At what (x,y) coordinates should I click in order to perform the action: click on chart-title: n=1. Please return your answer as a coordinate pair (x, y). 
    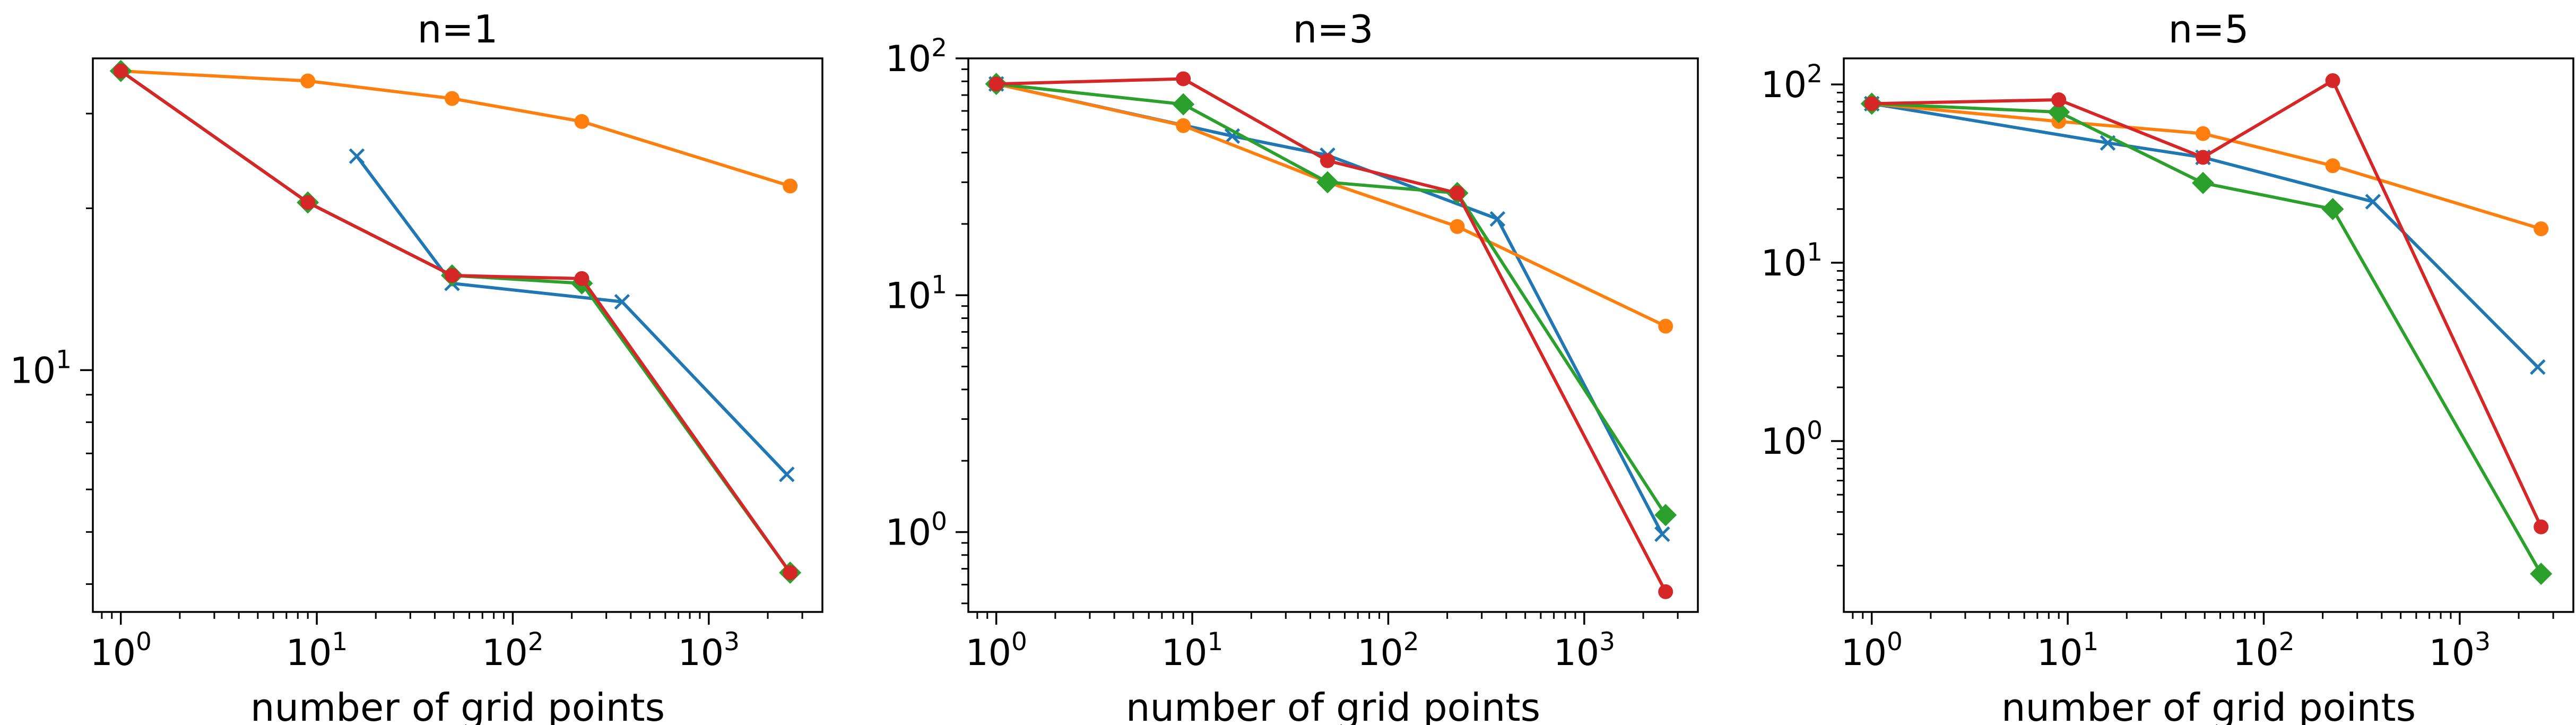
    Looking at the image, I should click on (458, 29).